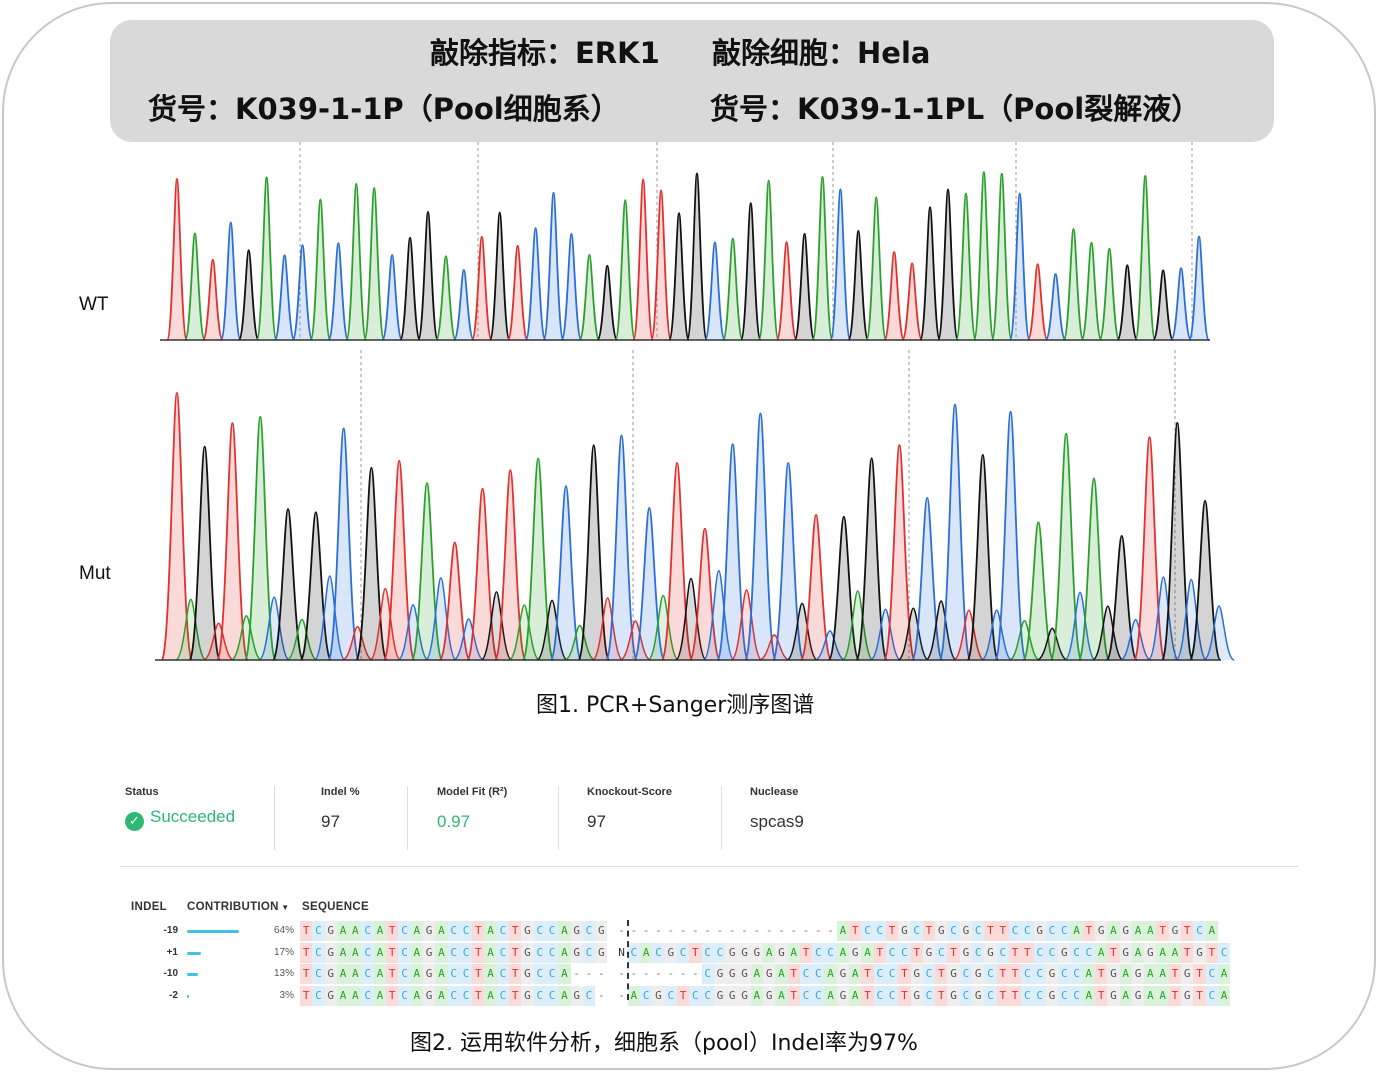  I want to click on column-header-sequence: SEQUENCE, so click(335, 907).